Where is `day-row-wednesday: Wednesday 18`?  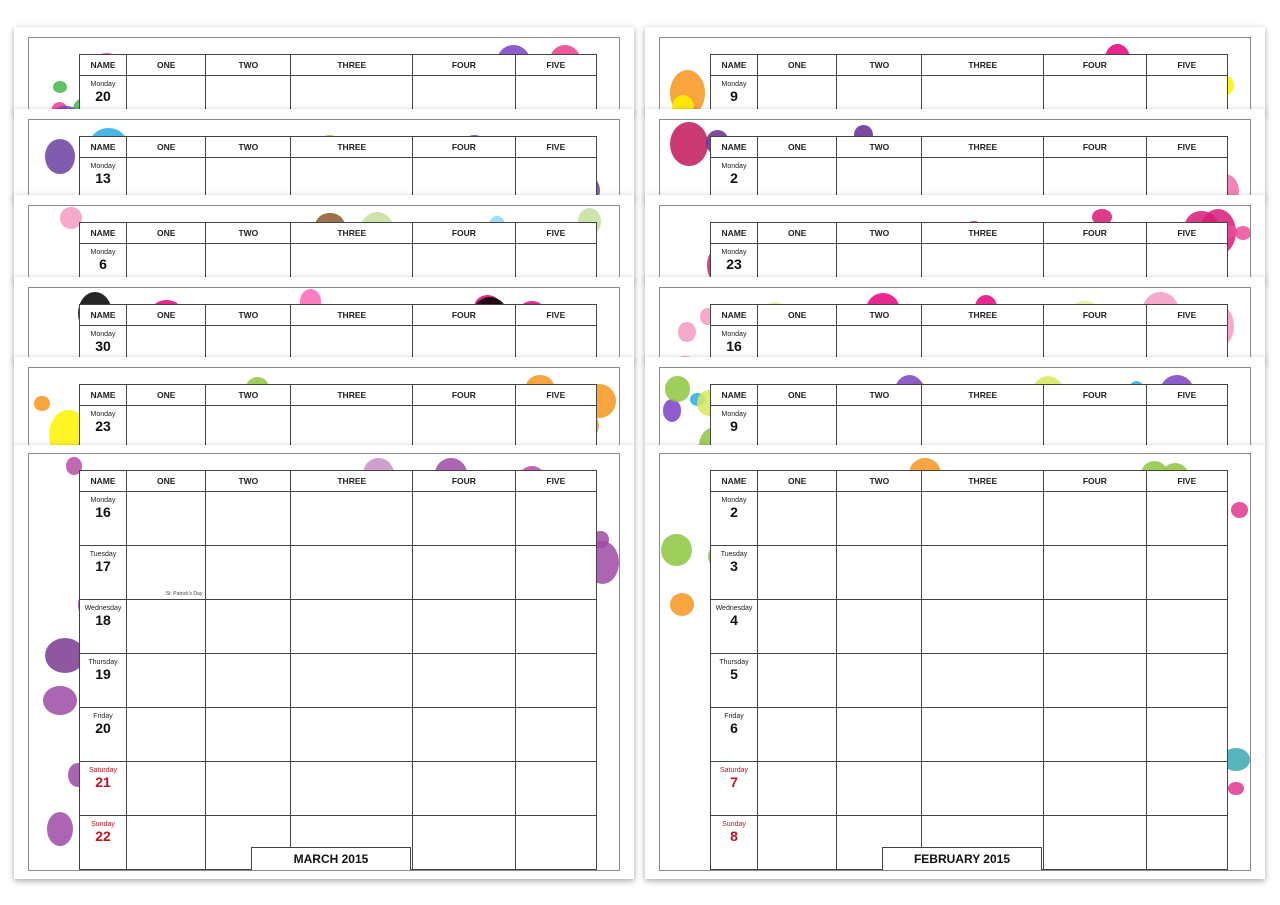
day-row-wednesday: Wednesday 18 is located at coordinates (338, 626).